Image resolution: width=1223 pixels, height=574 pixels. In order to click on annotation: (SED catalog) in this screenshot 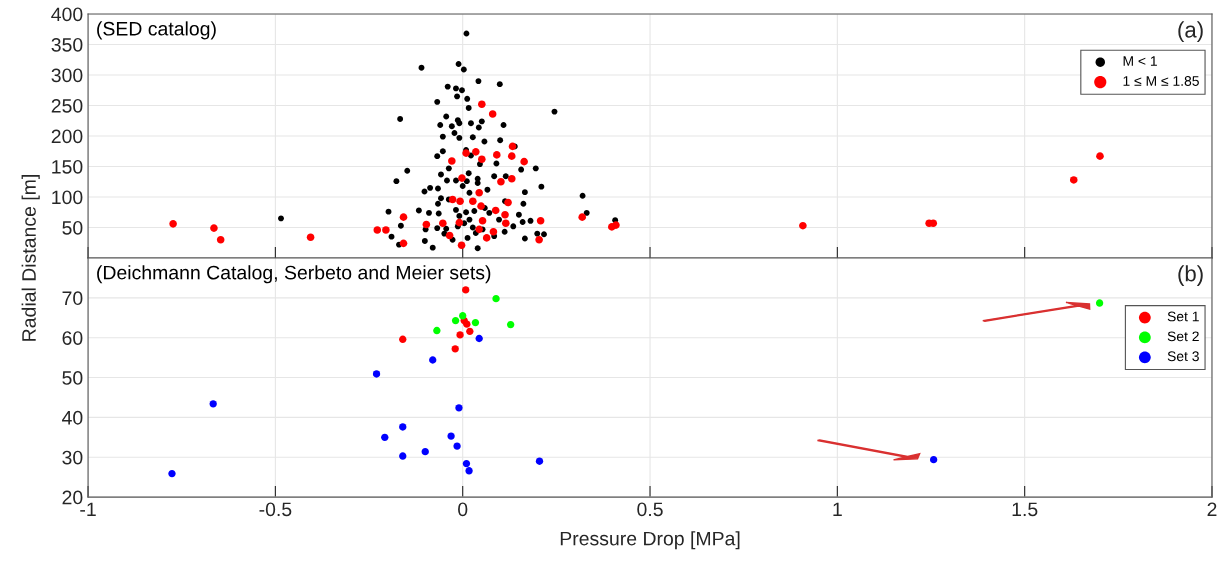, I will do `click(156, 30)`.